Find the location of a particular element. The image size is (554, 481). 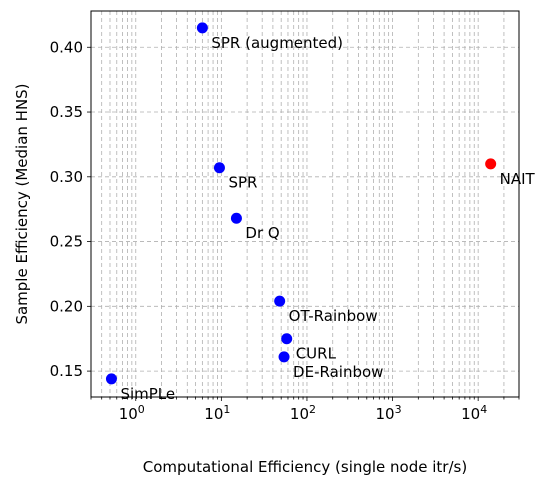

x-tick-label: 10⁴ is located at coordinates (474, 413).